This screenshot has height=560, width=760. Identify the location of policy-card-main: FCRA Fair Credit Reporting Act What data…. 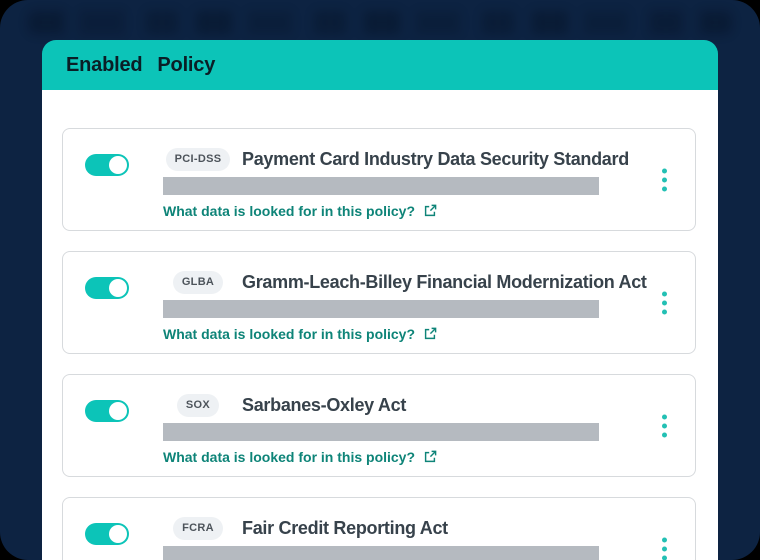
(381, 537).